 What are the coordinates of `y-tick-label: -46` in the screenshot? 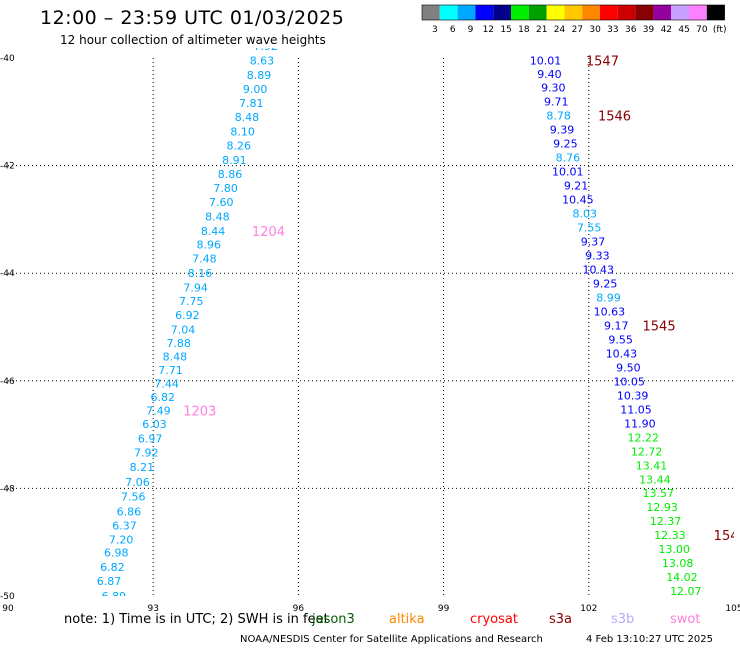 It's located at (7, 382).